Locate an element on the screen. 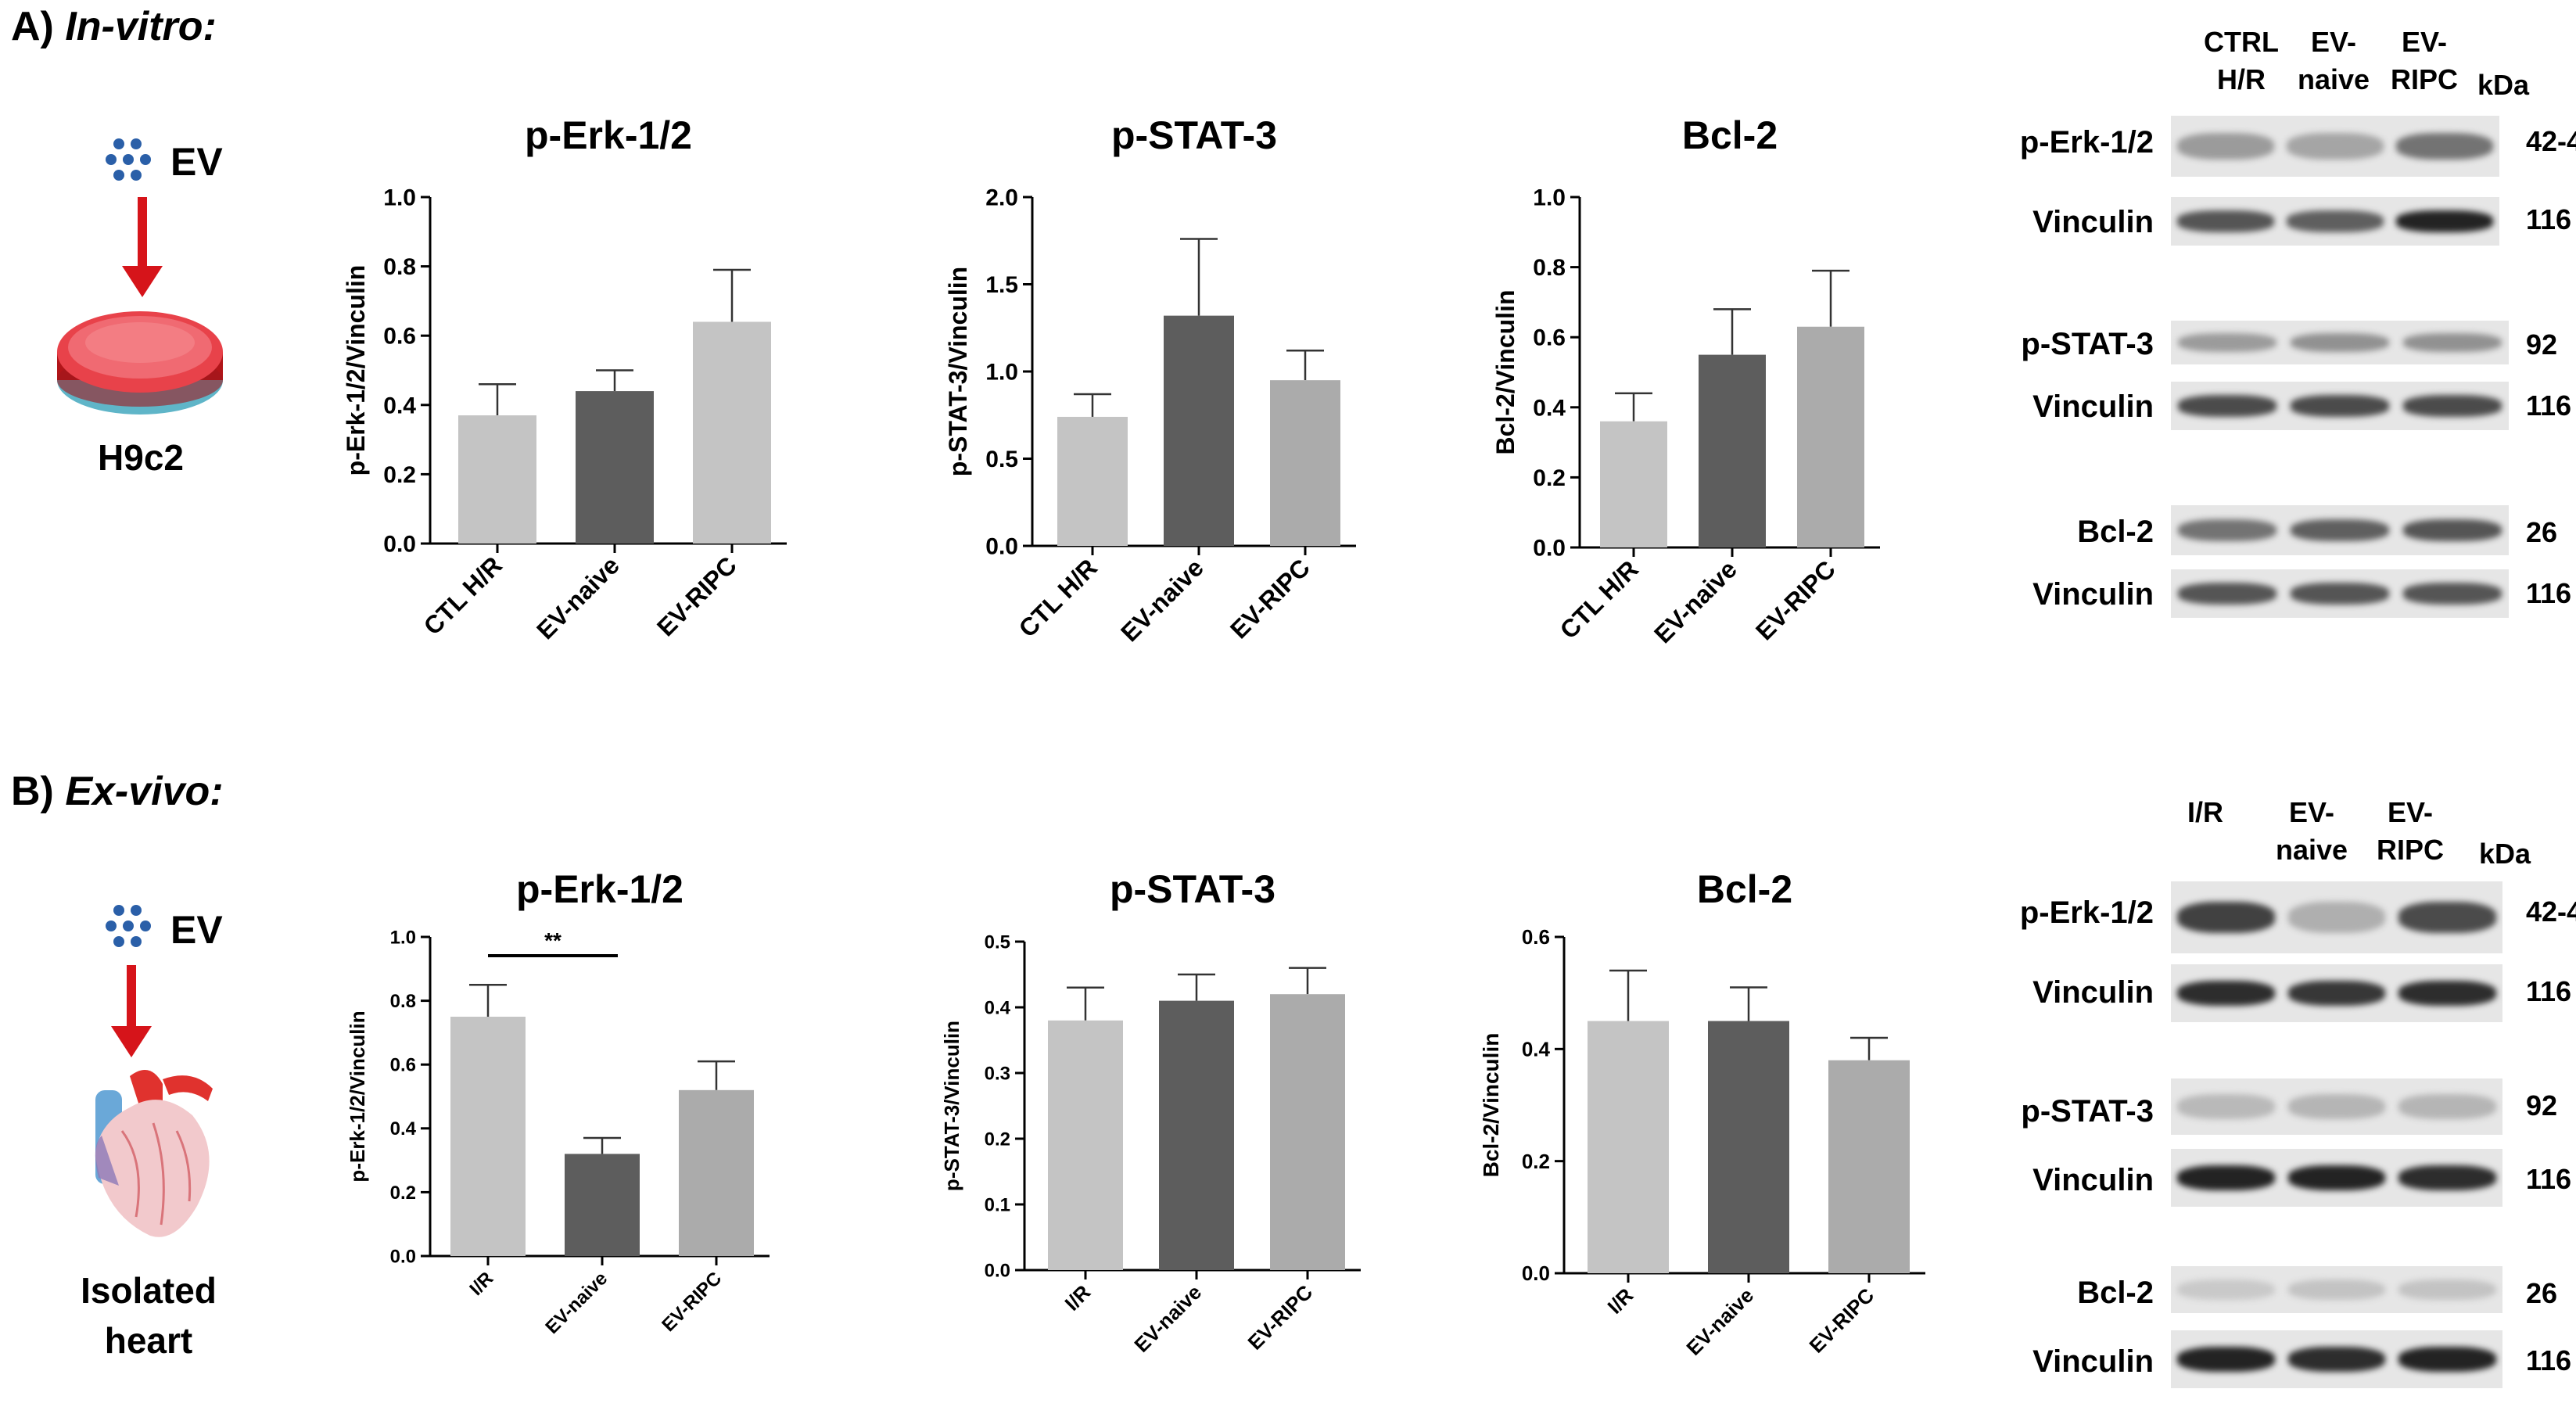 The width and height of the screenshot is (2576, 1414). blot-a-row-6-strip is located at coordinates (2340, 593).